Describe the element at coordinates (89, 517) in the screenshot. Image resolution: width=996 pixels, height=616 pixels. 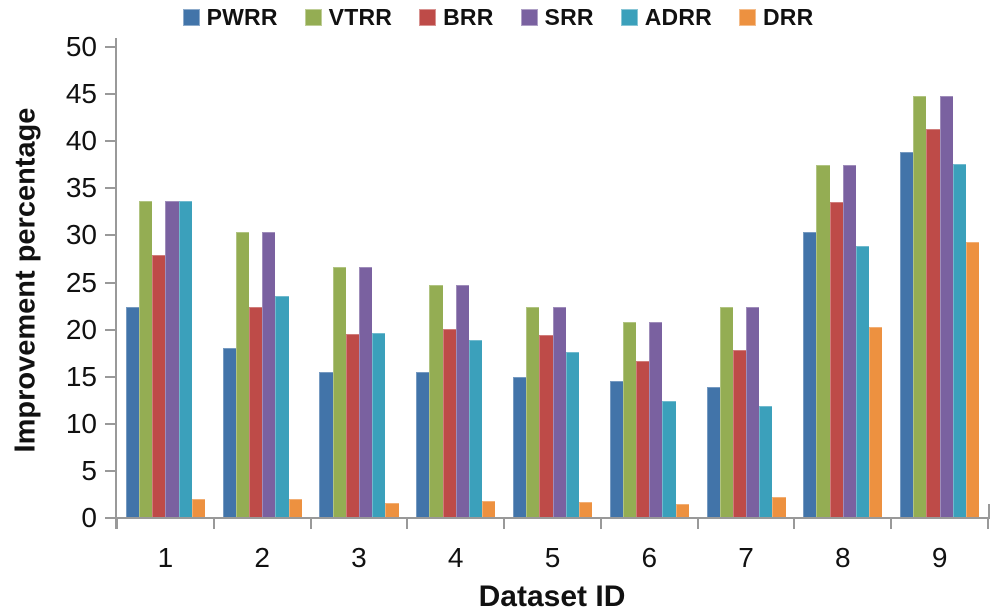
I see `y-tick-label: 0` at that location.